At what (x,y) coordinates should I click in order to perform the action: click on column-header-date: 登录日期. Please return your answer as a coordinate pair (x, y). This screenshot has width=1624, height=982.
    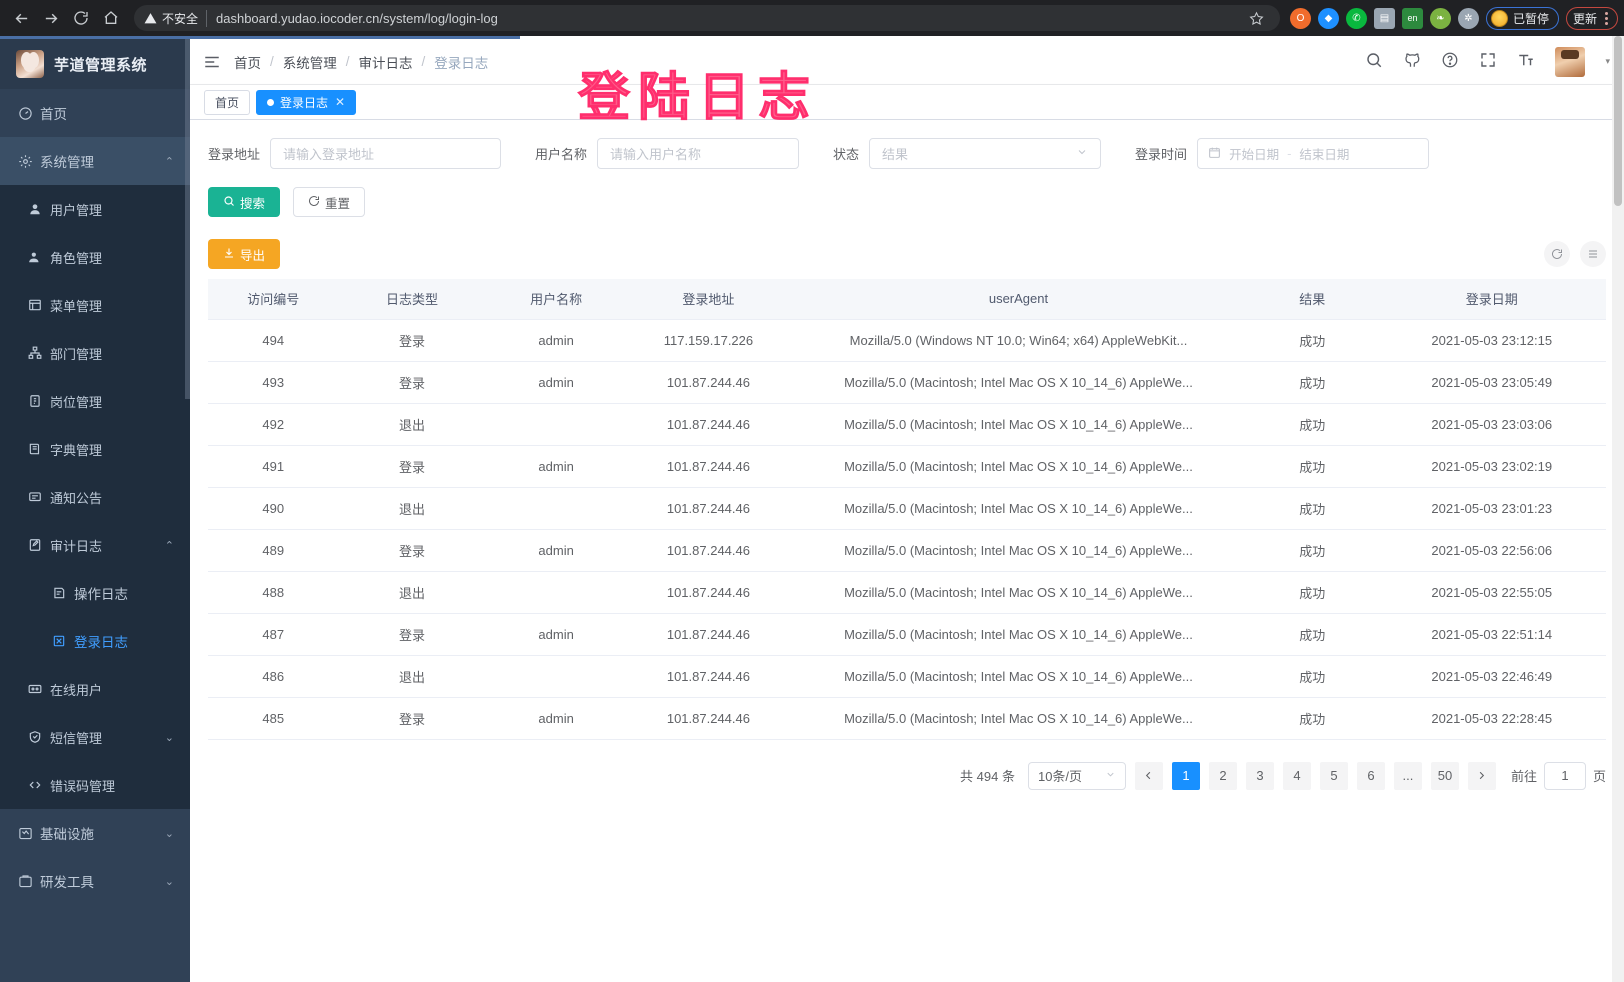
    Looking at the image, I should click on (1491, 299).